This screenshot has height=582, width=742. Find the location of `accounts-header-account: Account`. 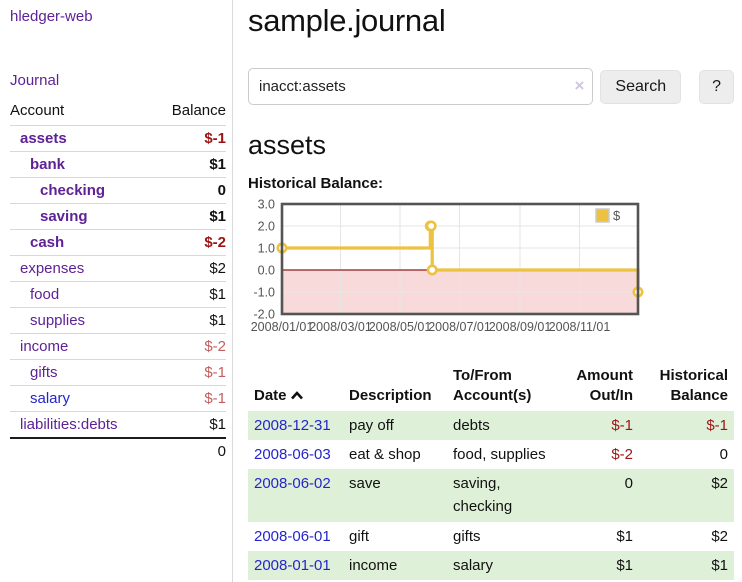

accounts-header-account: Account is located at coordinates (37, 110).